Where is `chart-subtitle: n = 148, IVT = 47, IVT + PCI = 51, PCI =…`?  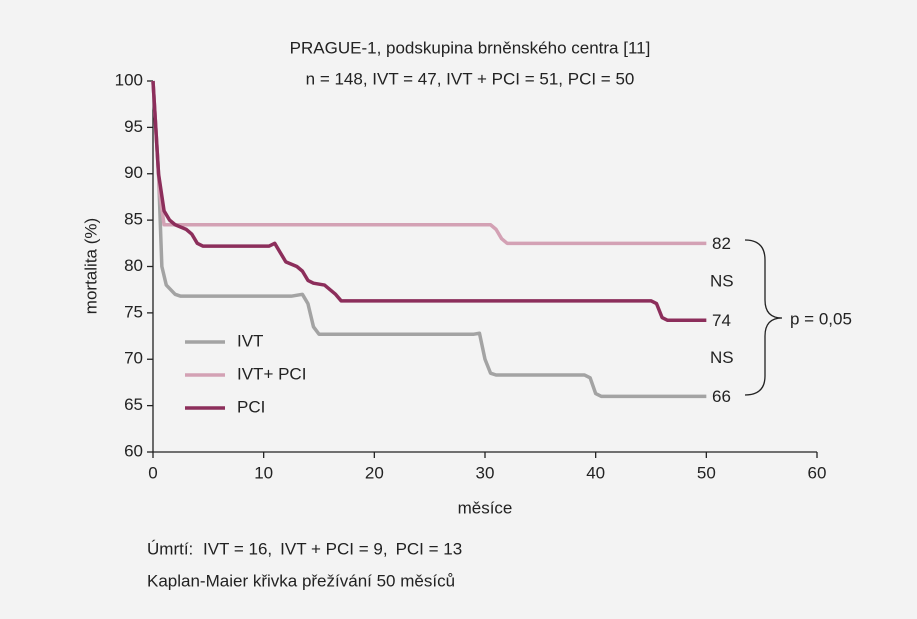
chart-subtitle: n = 148, IVT = 47, IVT + PCI = 51, PCI =… is located at coordinates (470, 78).